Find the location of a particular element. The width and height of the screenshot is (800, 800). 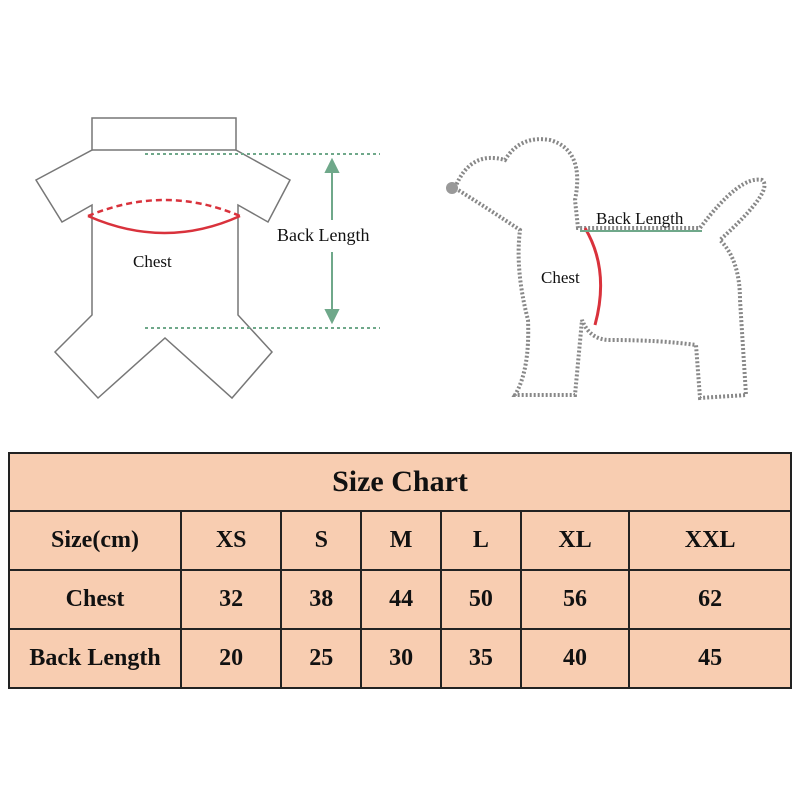

shirt-back-length-label: Back Length is located at coordinates (323, 235).